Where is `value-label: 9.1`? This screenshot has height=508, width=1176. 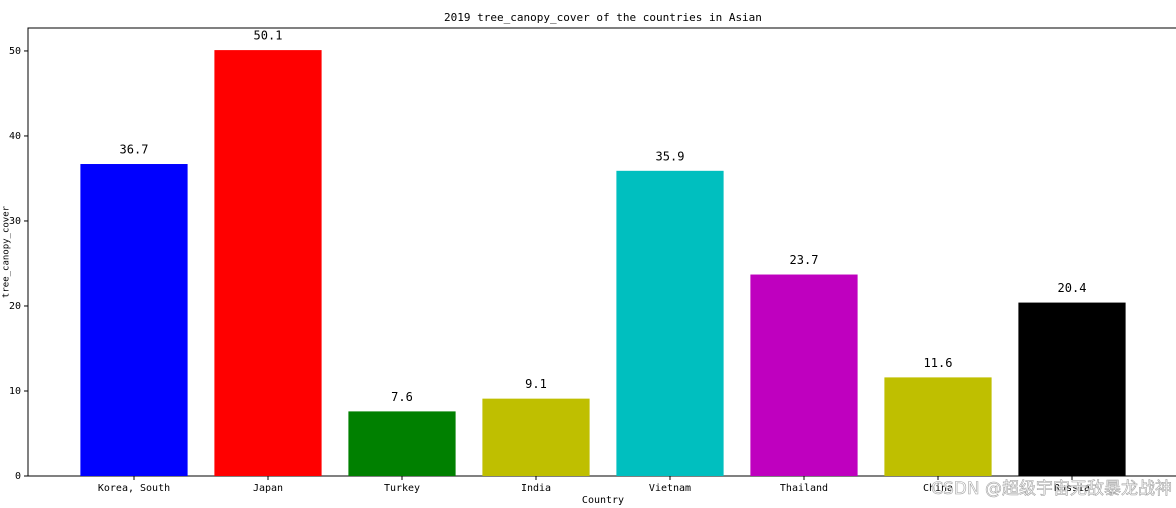 value-label: 9.1 is located at coordinates (536, 384).